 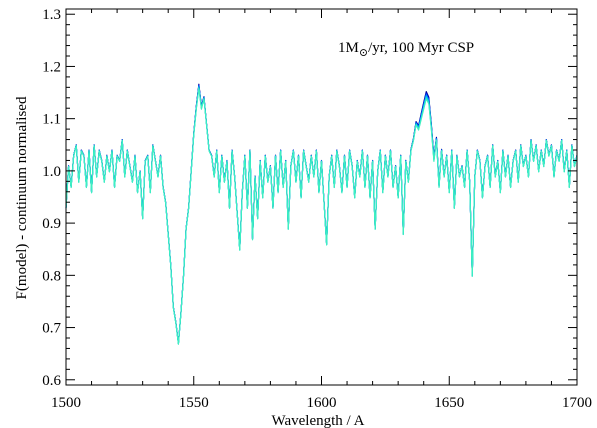 I want to click on y-axis-label: F(model) - continuum normalised, so click(x=22, y=197).